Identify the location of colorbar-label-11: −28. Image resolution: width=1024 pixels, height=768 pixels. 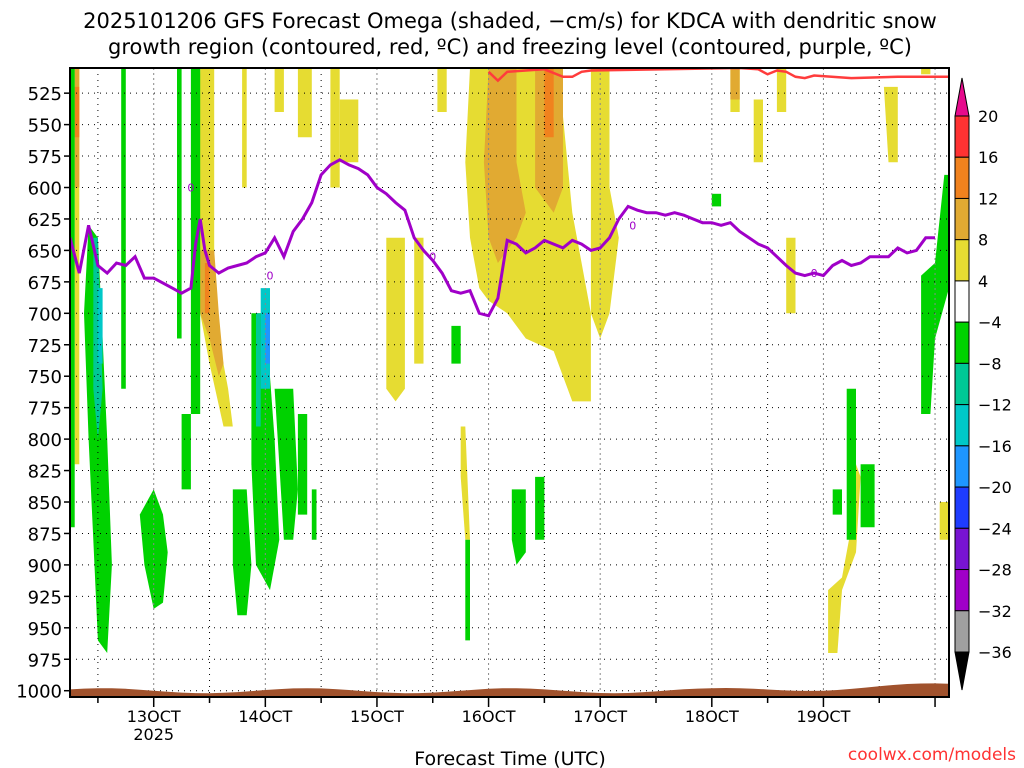
(995, 570).